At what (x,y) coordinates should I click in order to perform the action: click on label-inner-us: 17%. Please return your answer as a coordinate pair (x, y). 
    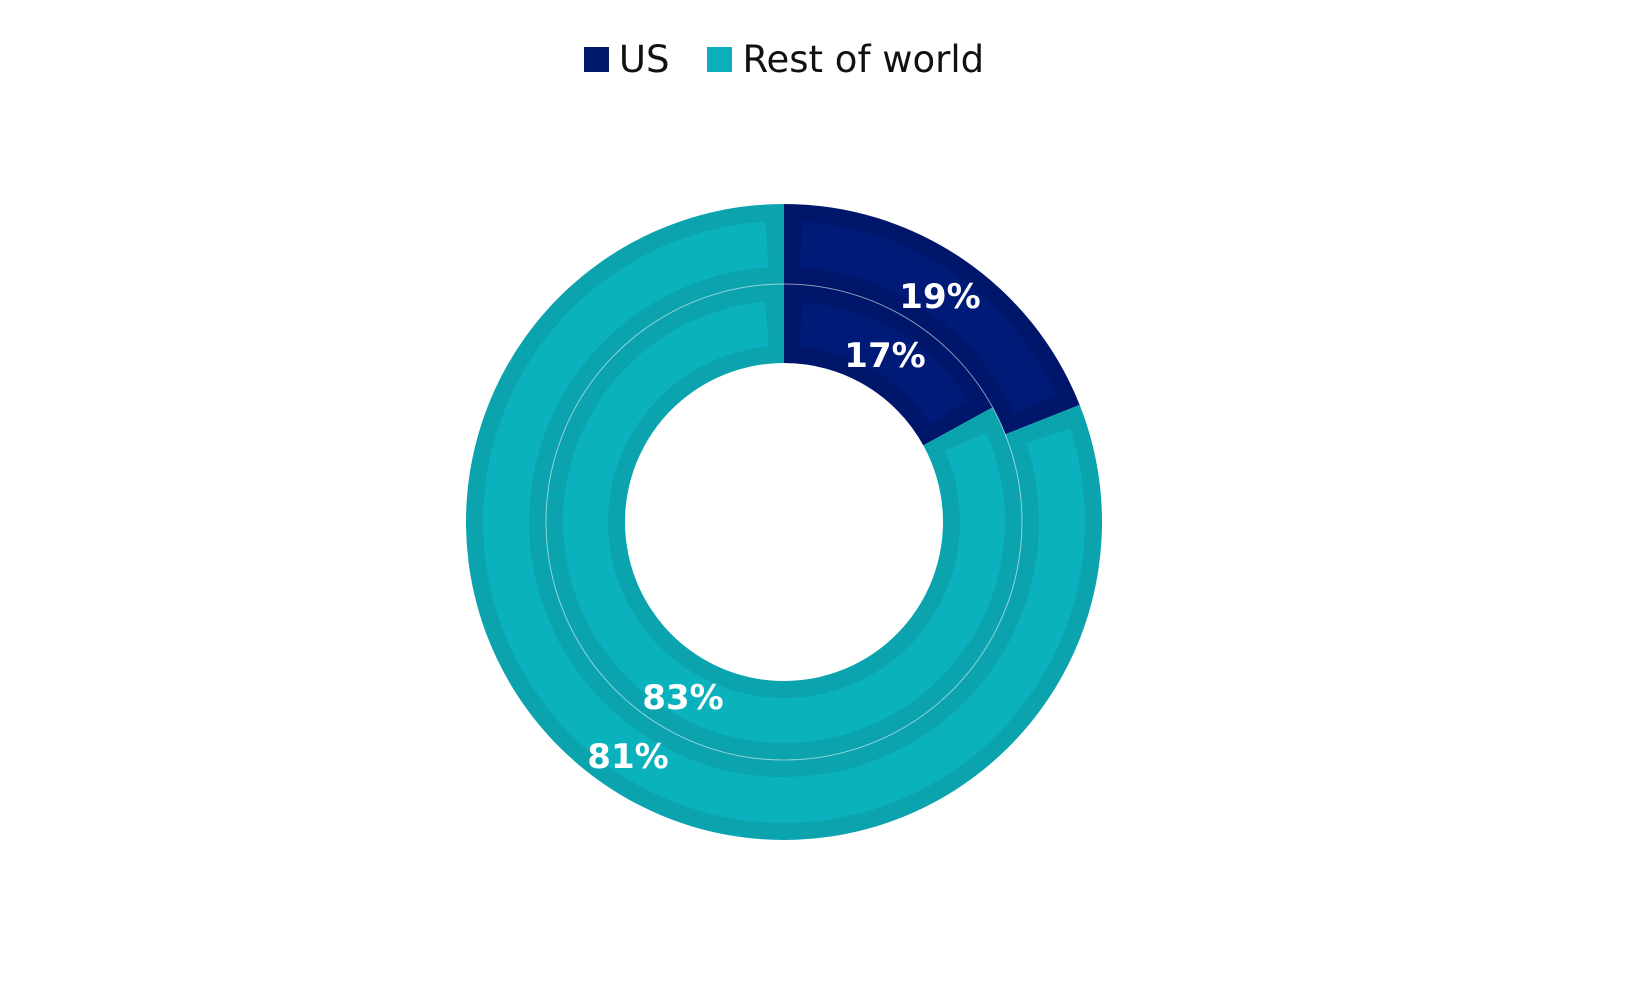
    Looking at the image, I should click on (884, 356).